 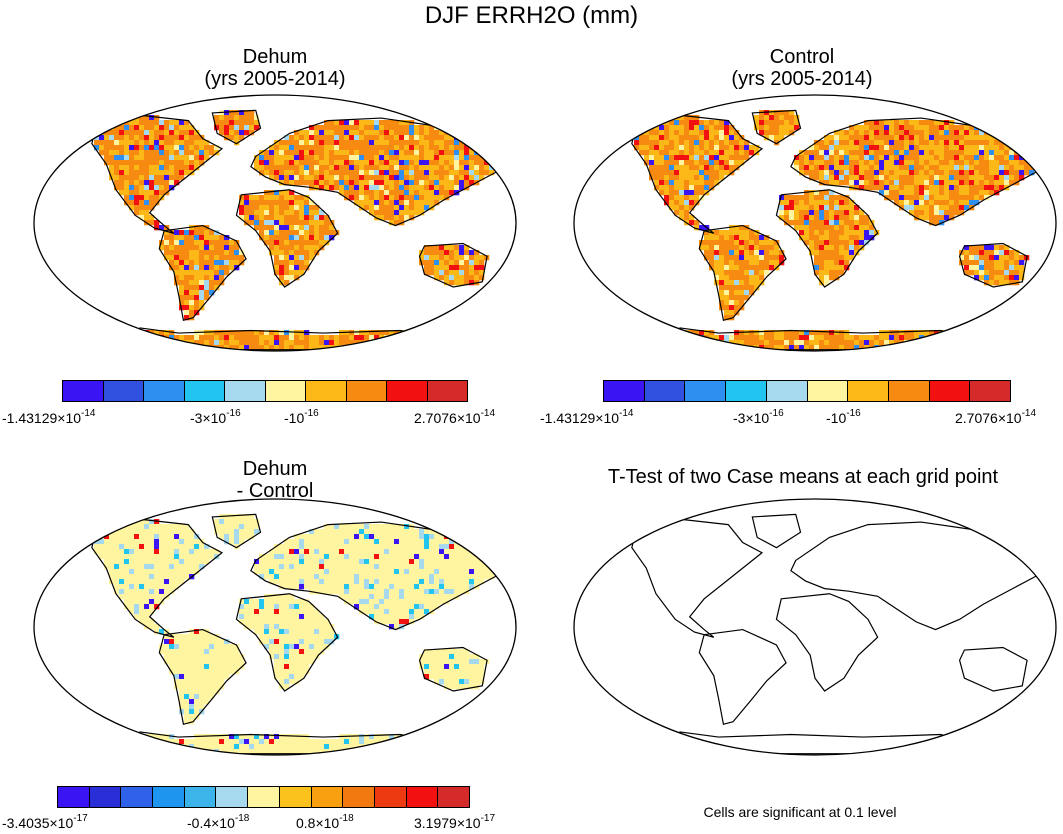 I want to click on tick-control-0: -1.43129×10⁻¹⁴, so click(x=587, y=417).